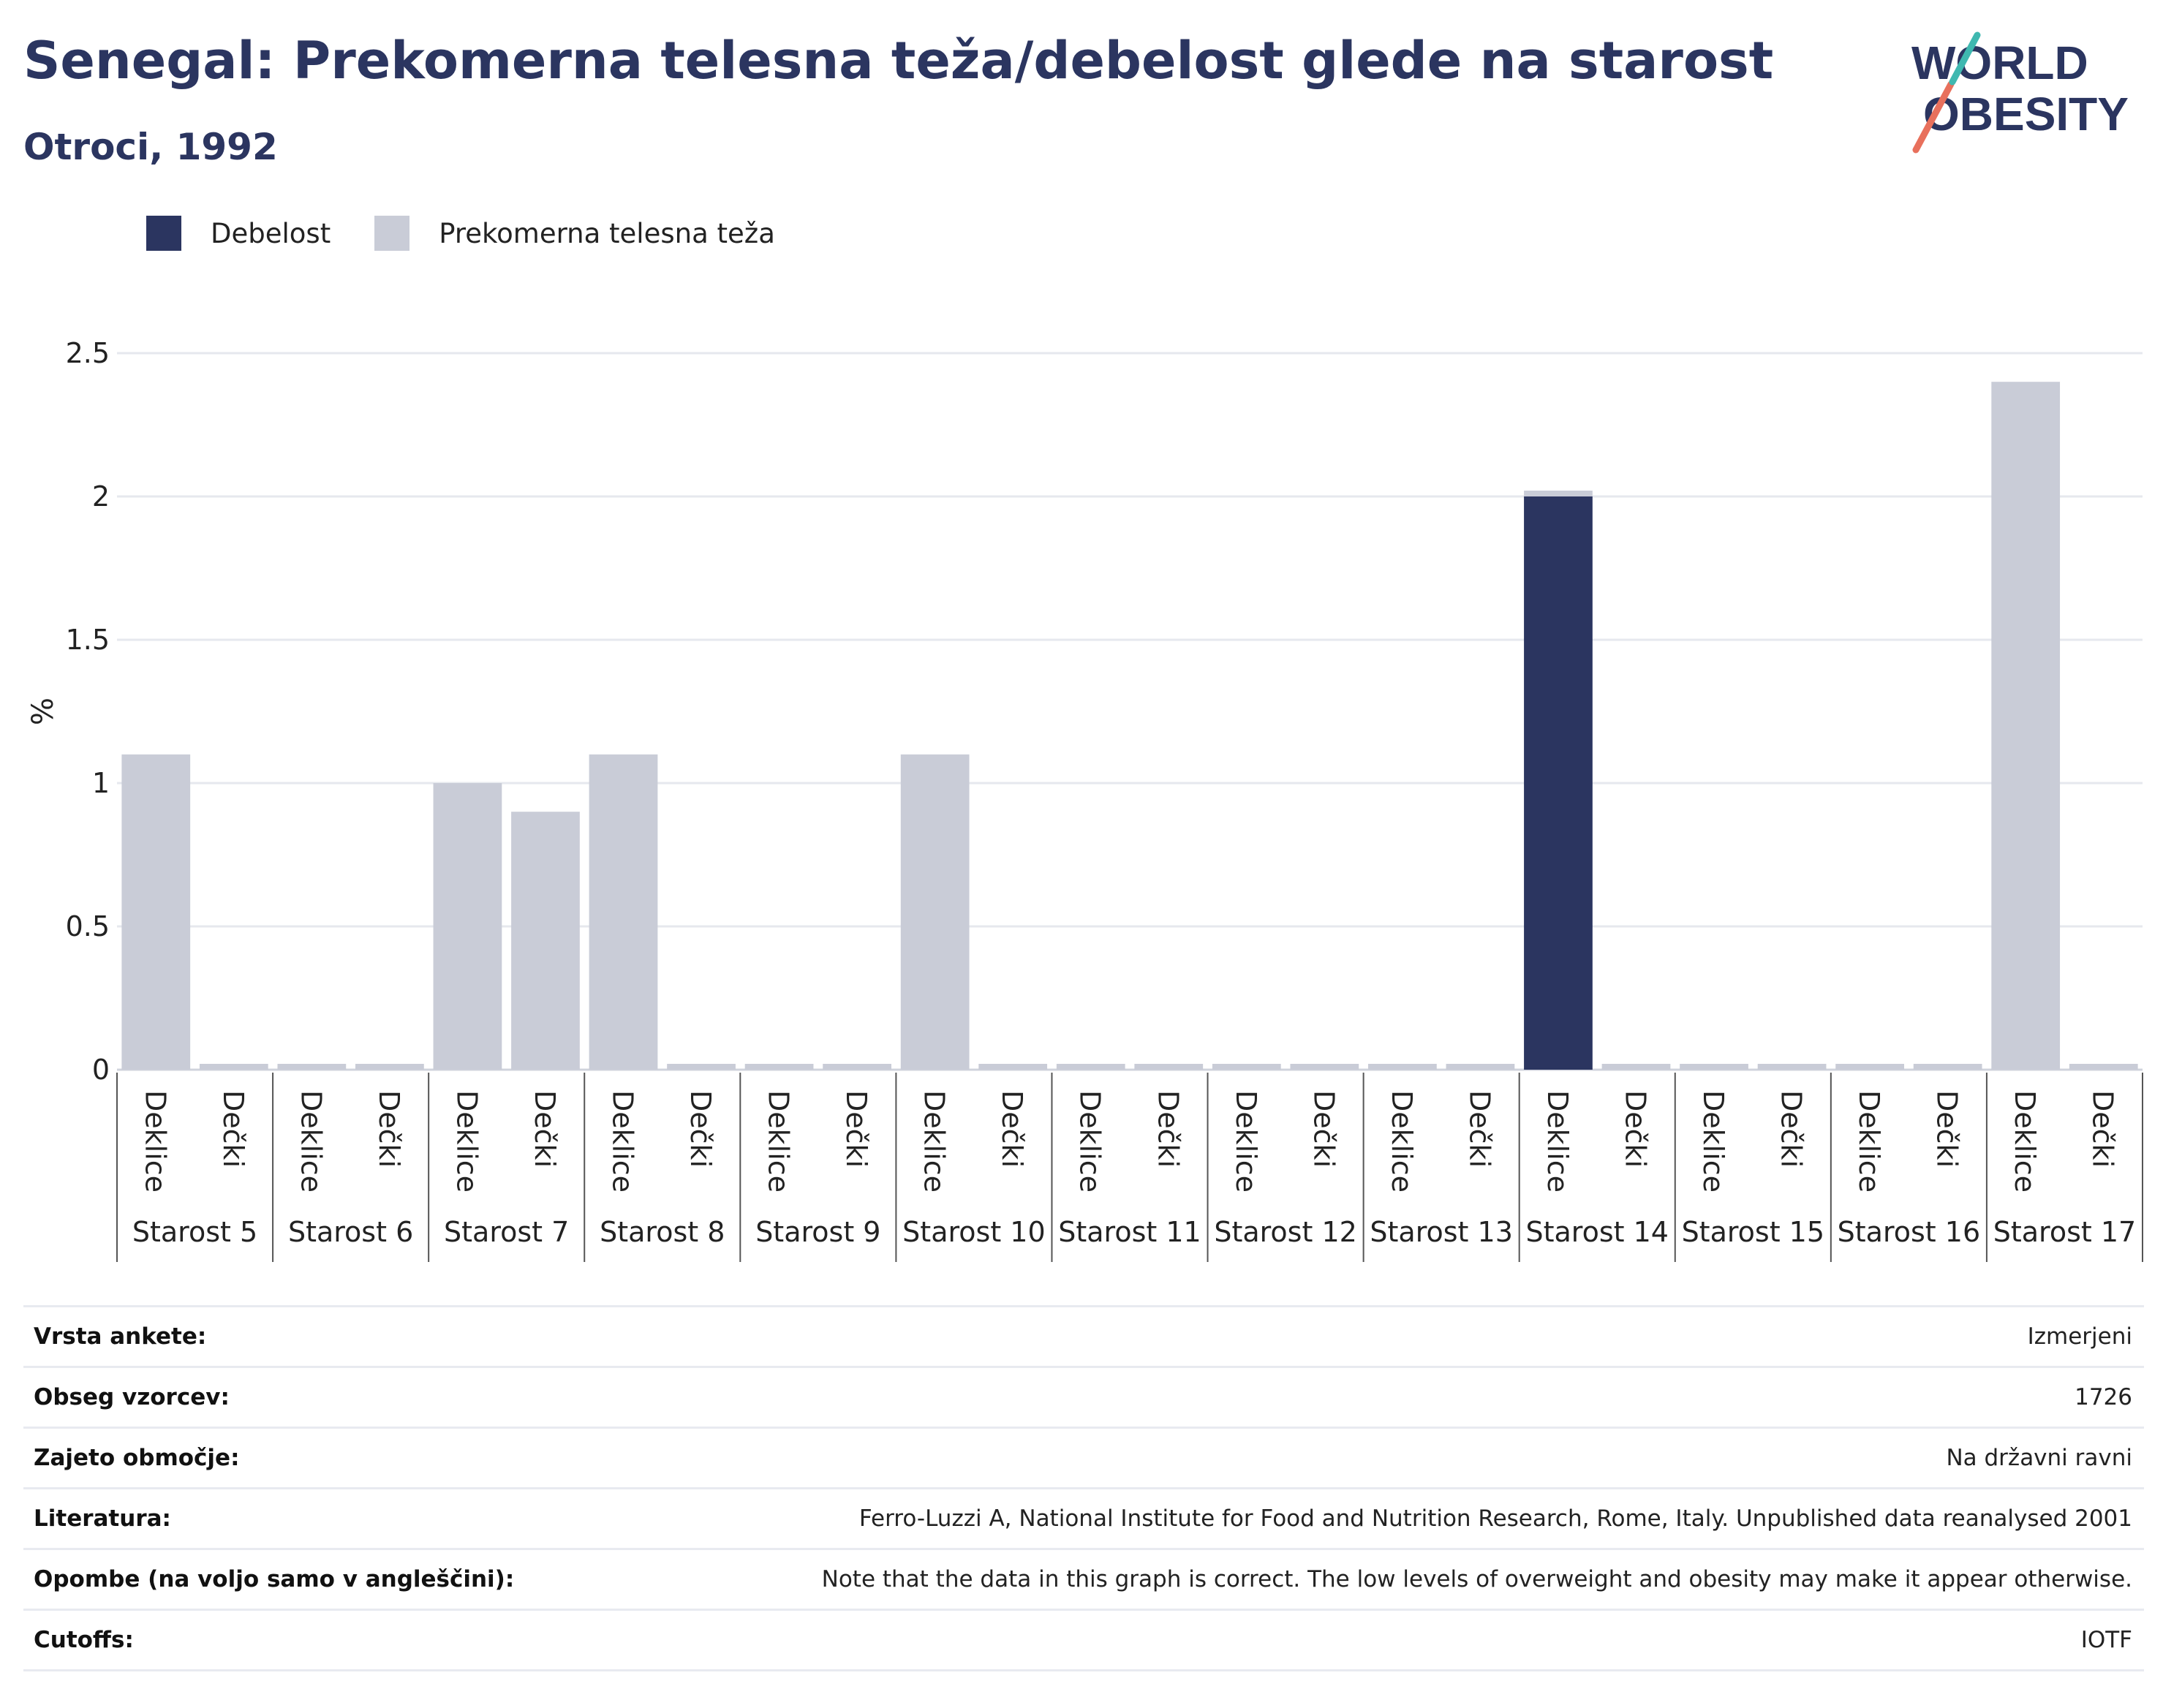 The image size is (2163, 1708). Describe the element at coordinates (1934, 117) in the screenshot. I see `logo-slash-red` at that location.